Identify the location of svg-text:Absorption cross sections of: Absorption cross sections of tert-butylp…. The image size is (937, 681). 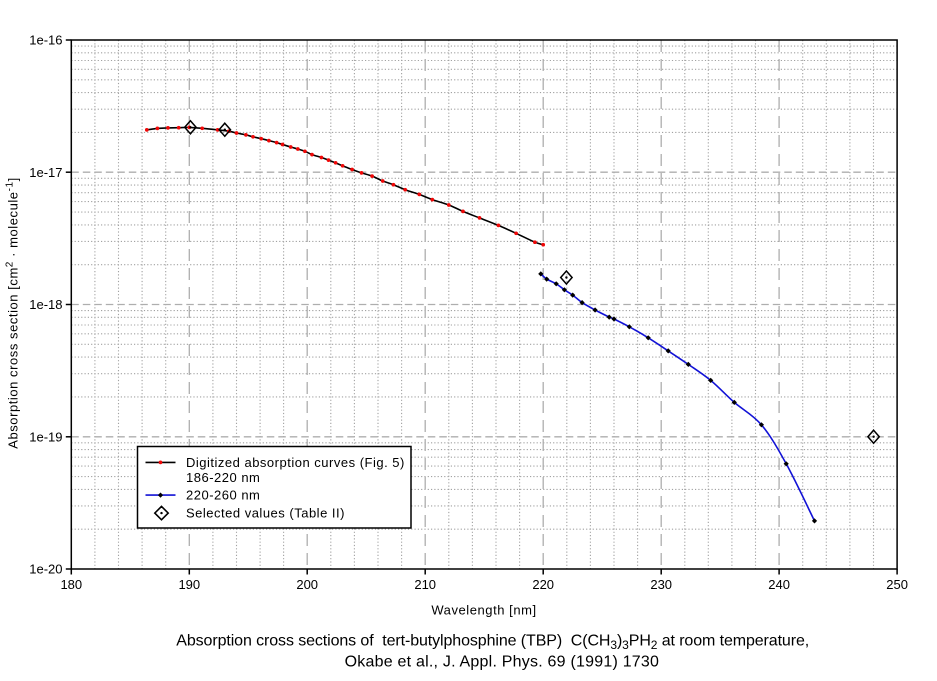
(492, 643).